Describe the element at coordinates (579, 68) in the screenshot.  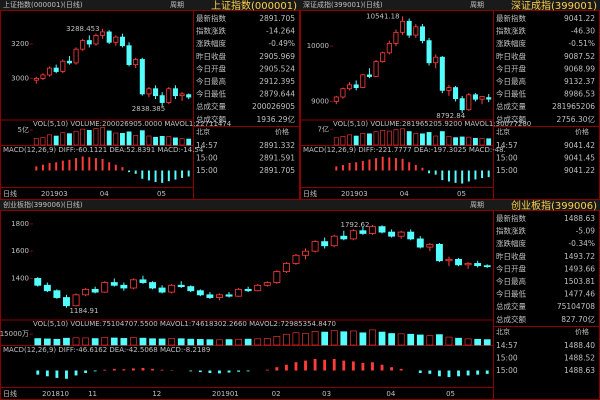
I see `quote-value: 9068.99` at that location.